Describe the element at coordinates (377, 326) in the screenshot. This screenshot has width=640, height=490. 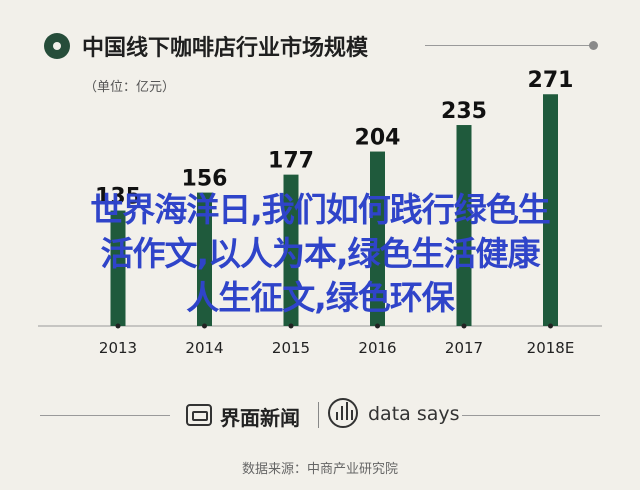
I see `tick-dot-2016` at that location.